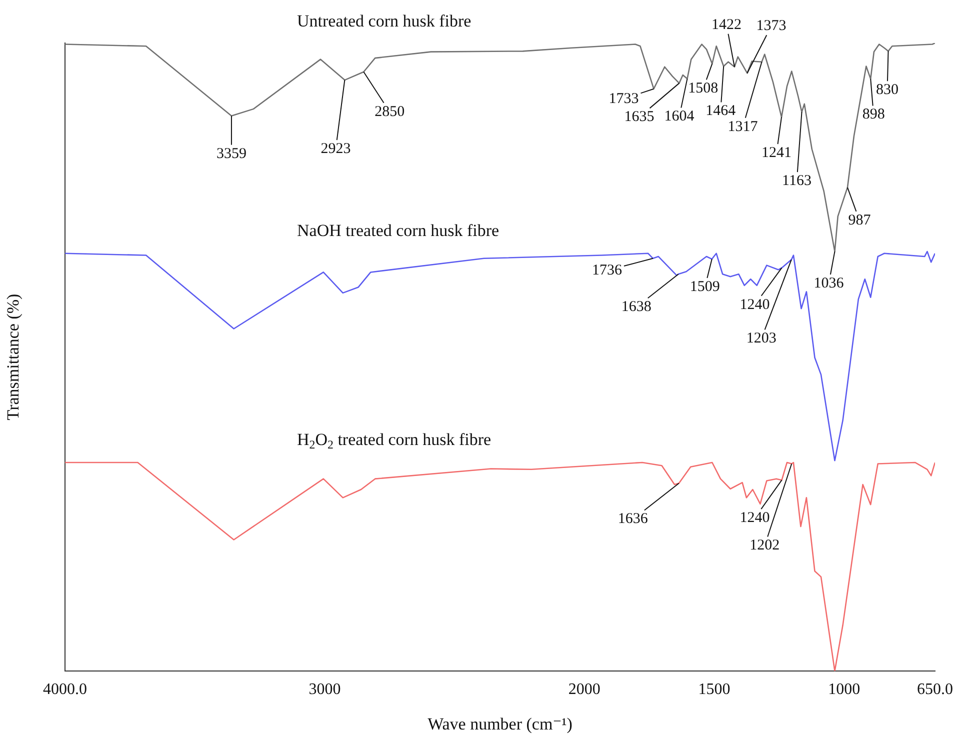 The width and height of the screenshot is (961, 739). What do you see at coordinates (703, 88) in the screenshot?
I see `annotation: 1508` at bounding box center [703, 88].